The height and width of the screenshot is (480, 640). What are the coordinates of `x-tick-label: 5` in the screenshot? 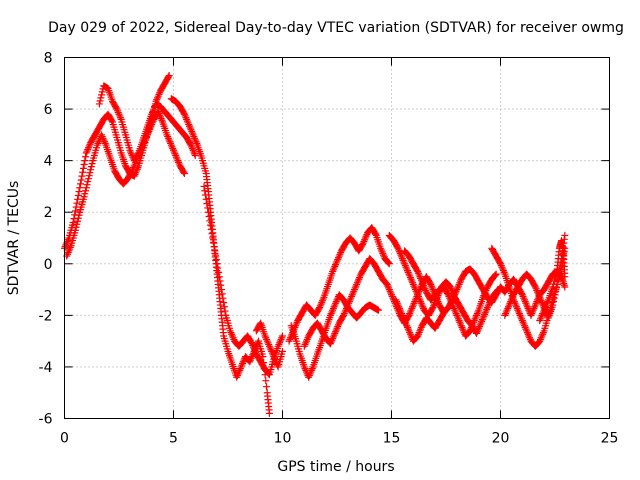 It's located at (173, 439).